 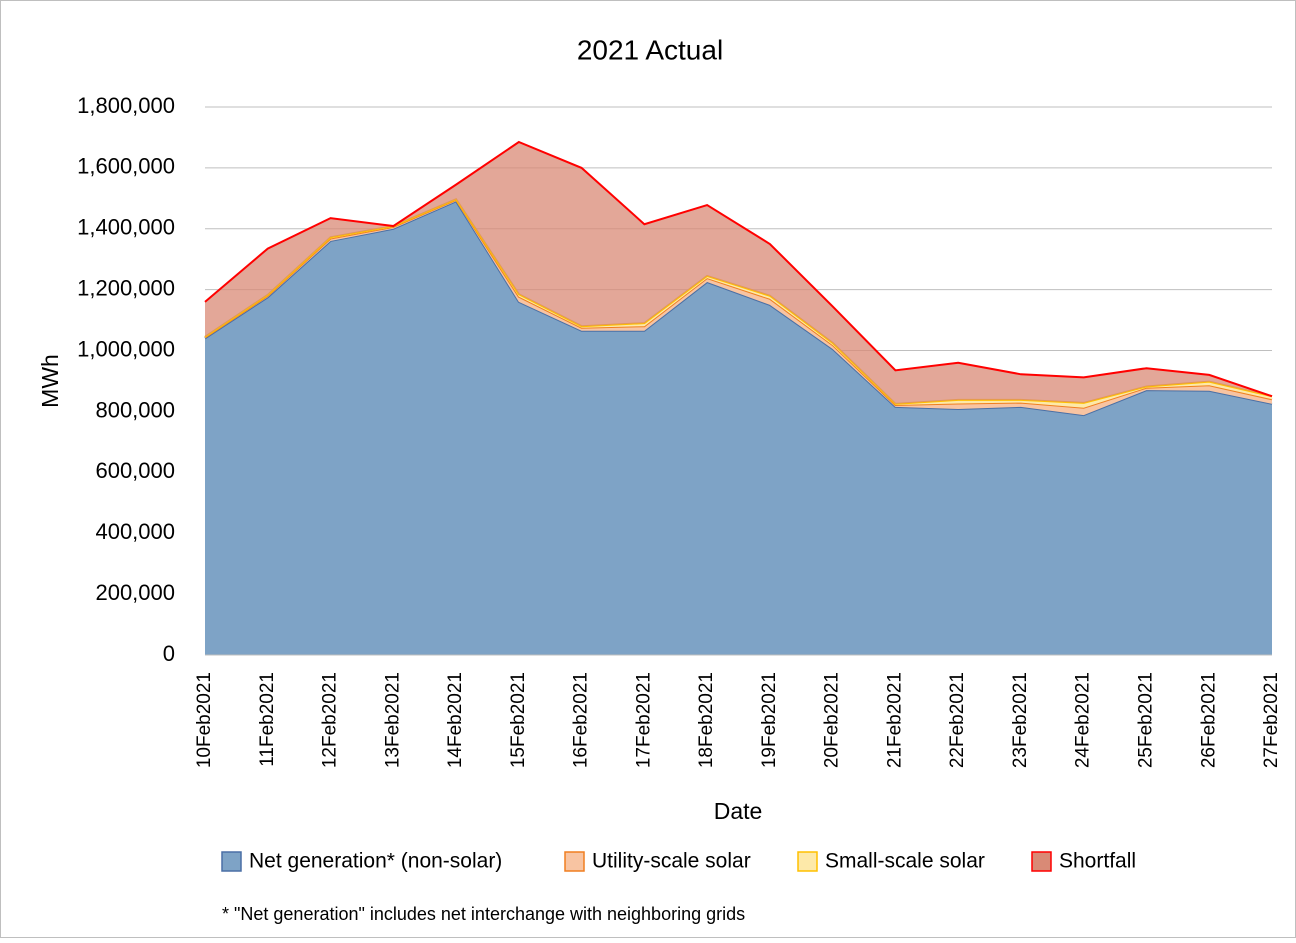 I want to click on y-axis-title: MWh, so click(x=50, y=381).